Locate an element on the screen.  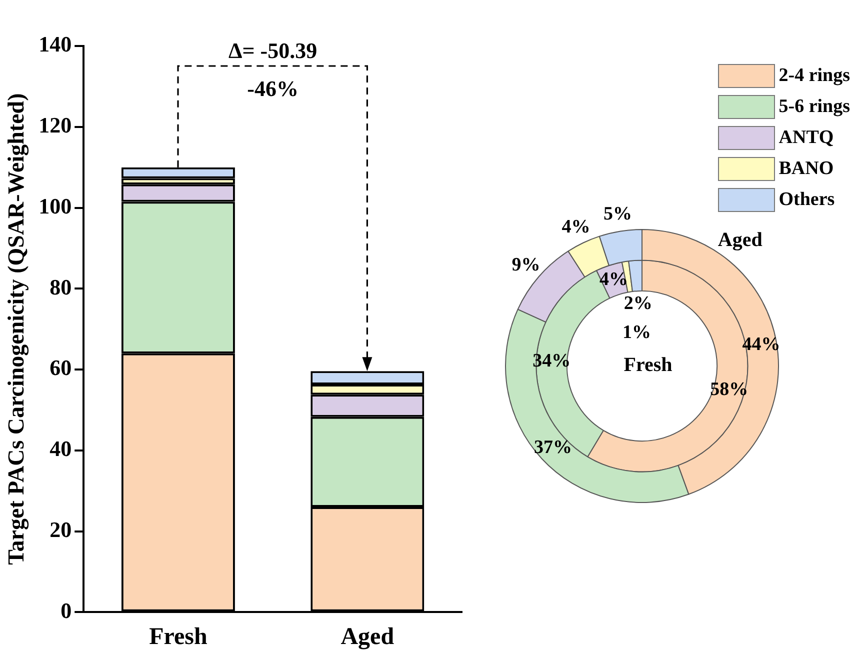
legend-label: 2-4 rings is located at coordinates (814, 75).